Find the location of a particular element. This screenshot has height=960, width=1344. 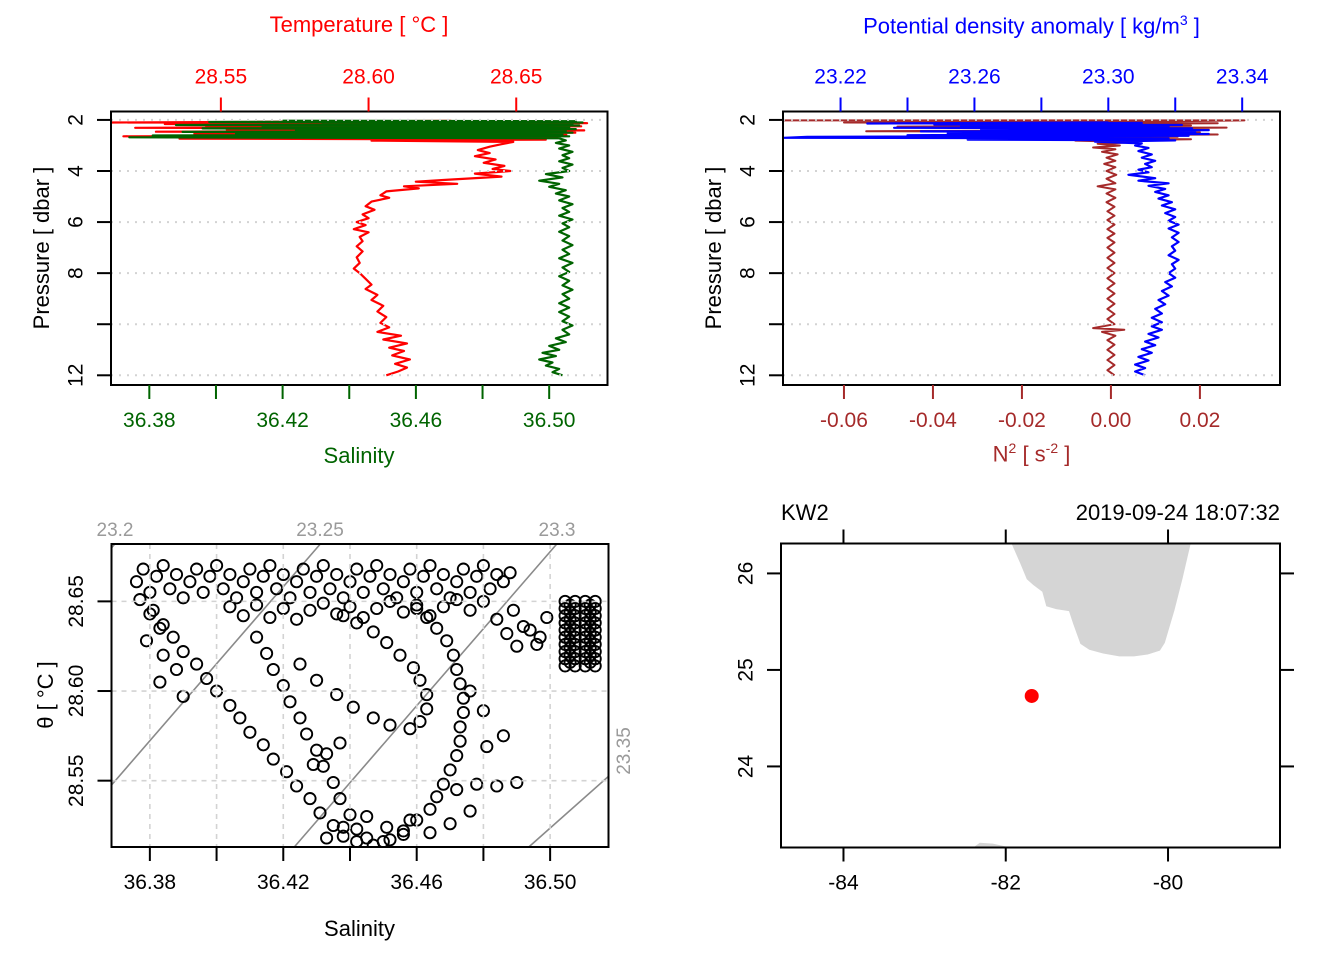

tick-label: -82 is located at coordinates (1006, 883).